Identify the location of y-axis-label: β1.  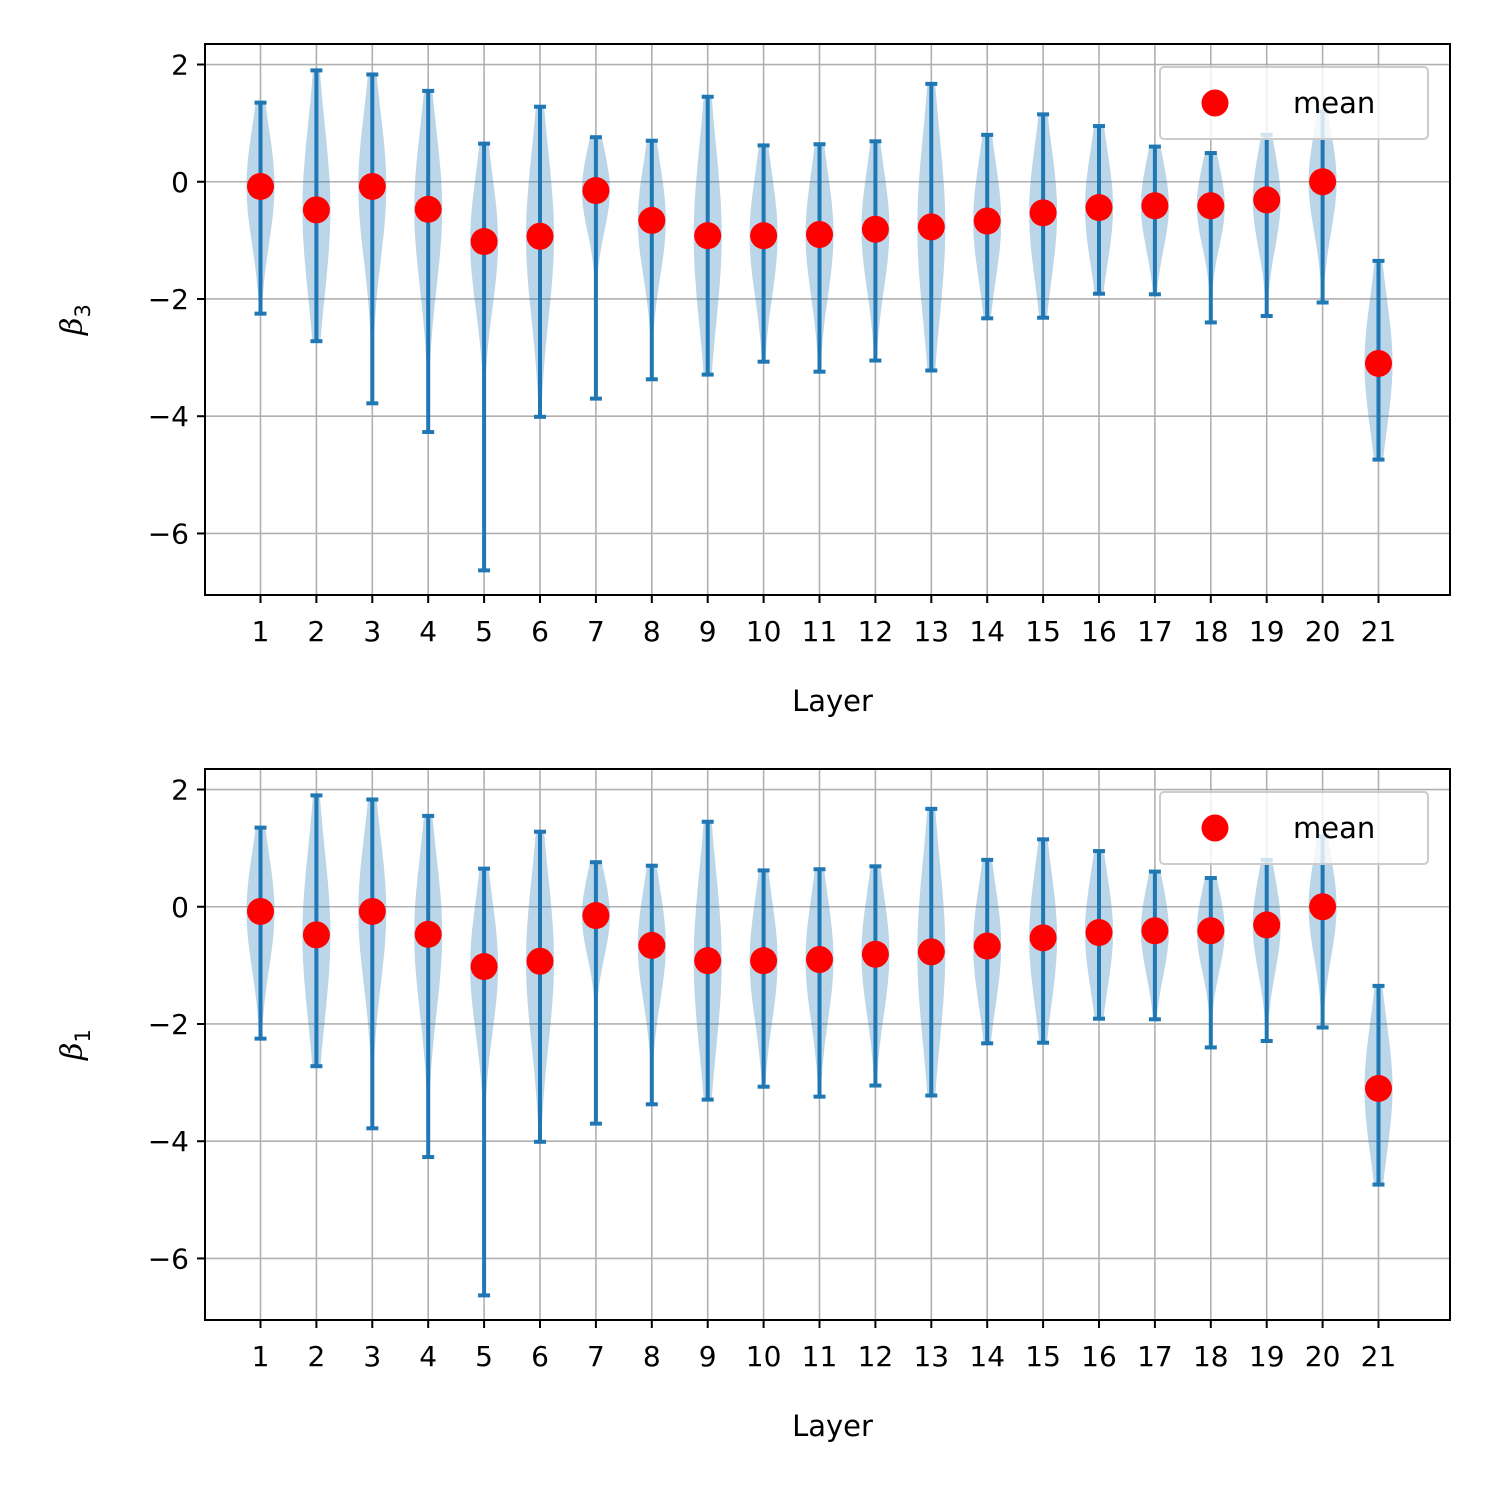
(75, 1045).